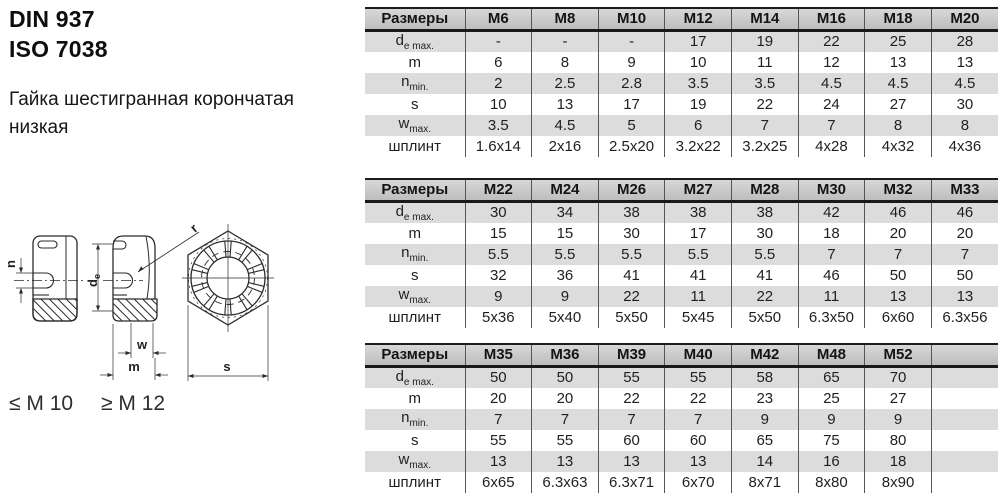 The height and width of the screenshot is (494, 1003). Describe the element at coordinates (50, 278) in the screenshot. I see `side-view-small-sizes` at that location.